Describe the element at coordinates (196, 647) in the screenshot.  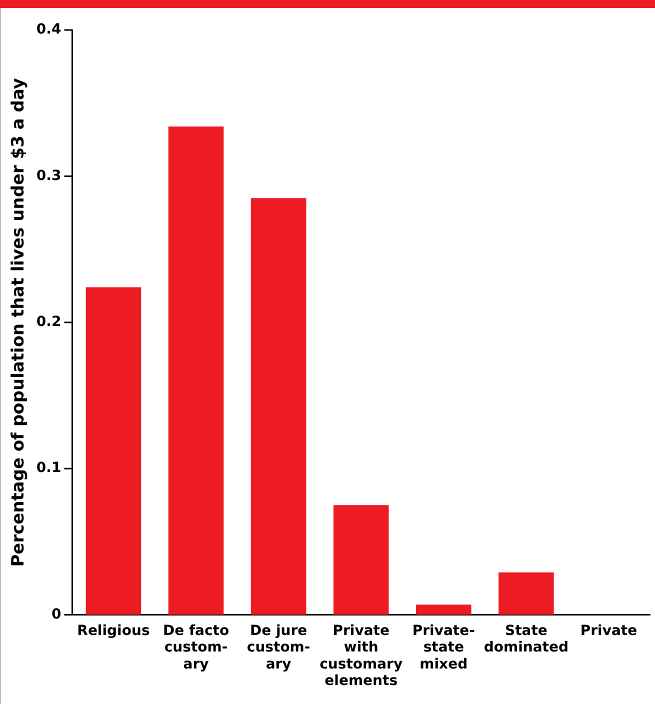
I see `x-tick-label: De facto custom- ary` at that location.